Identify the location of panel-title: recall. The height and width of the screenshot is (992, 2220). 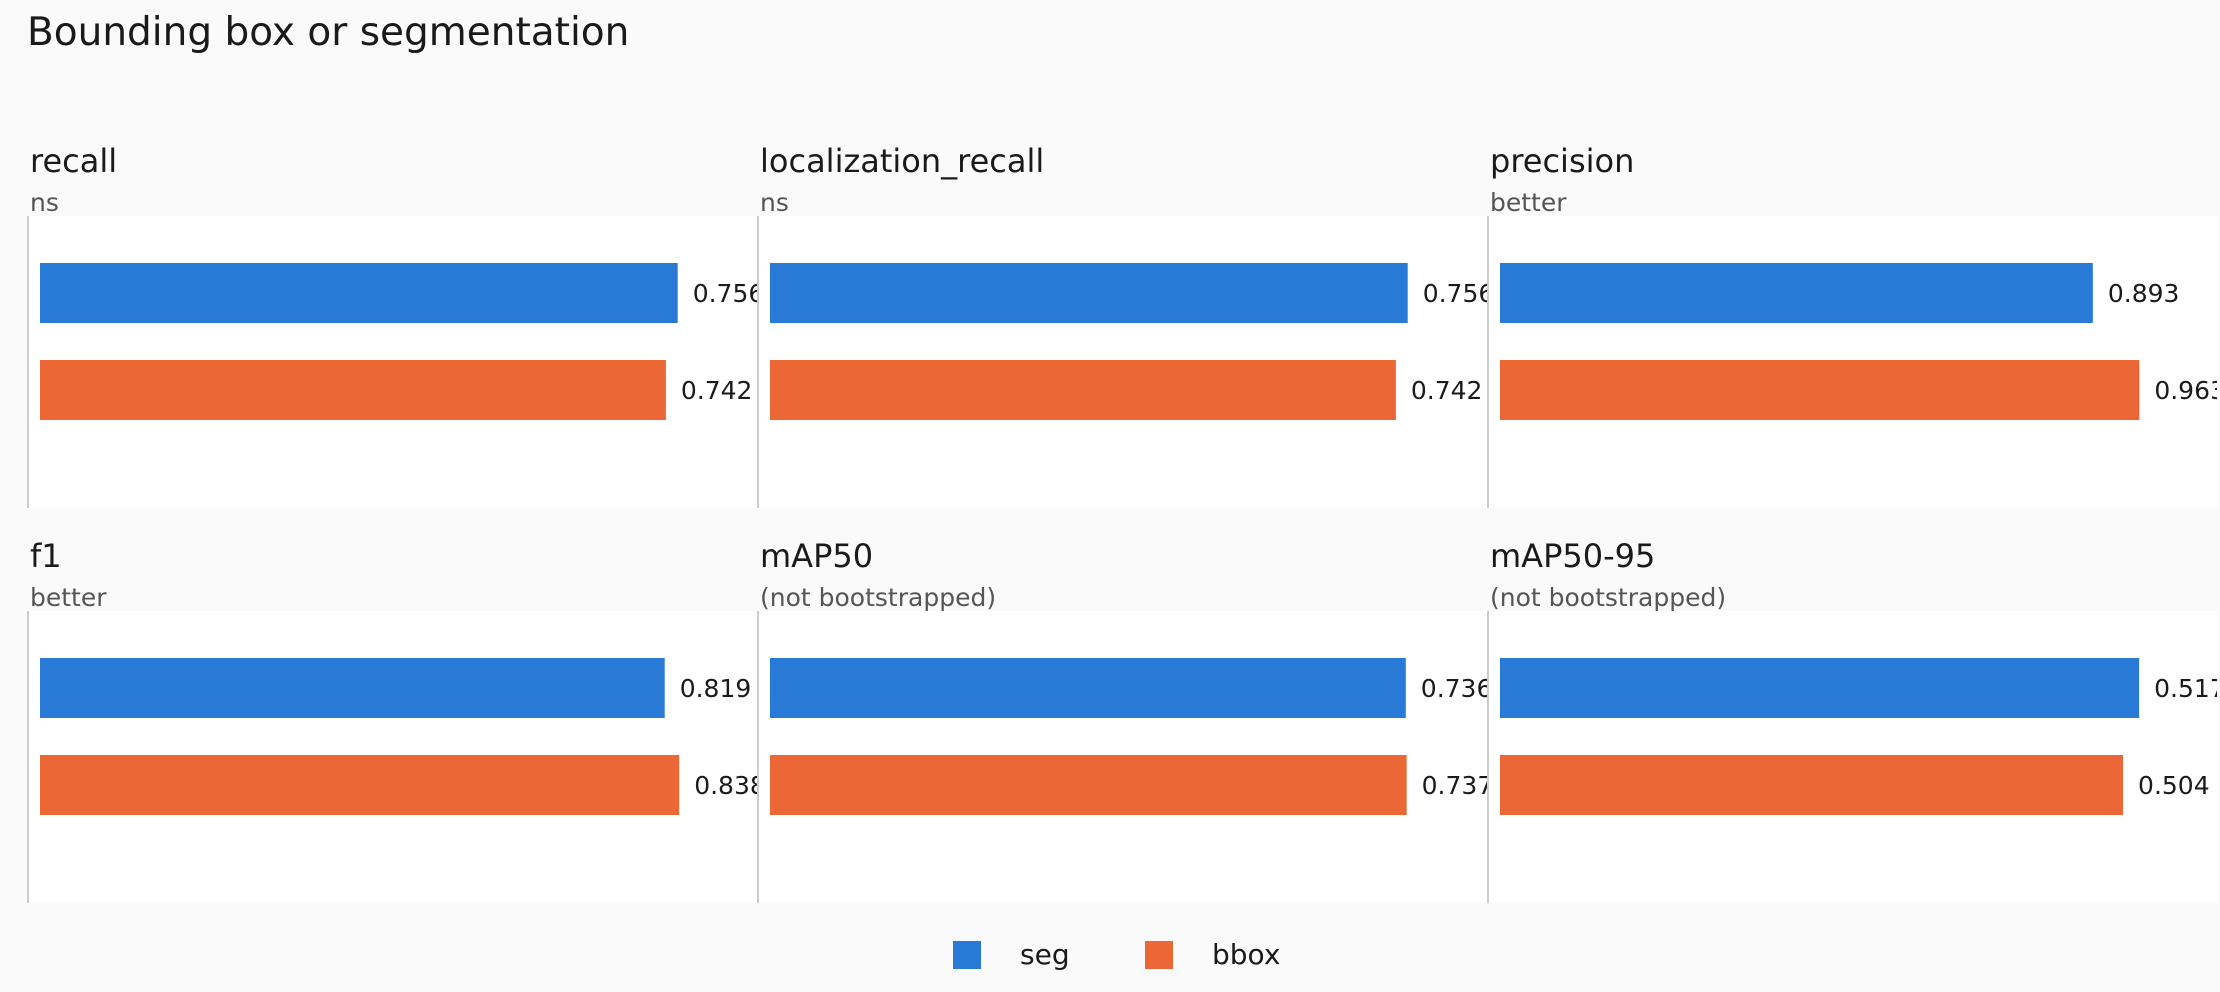
(74, 161).